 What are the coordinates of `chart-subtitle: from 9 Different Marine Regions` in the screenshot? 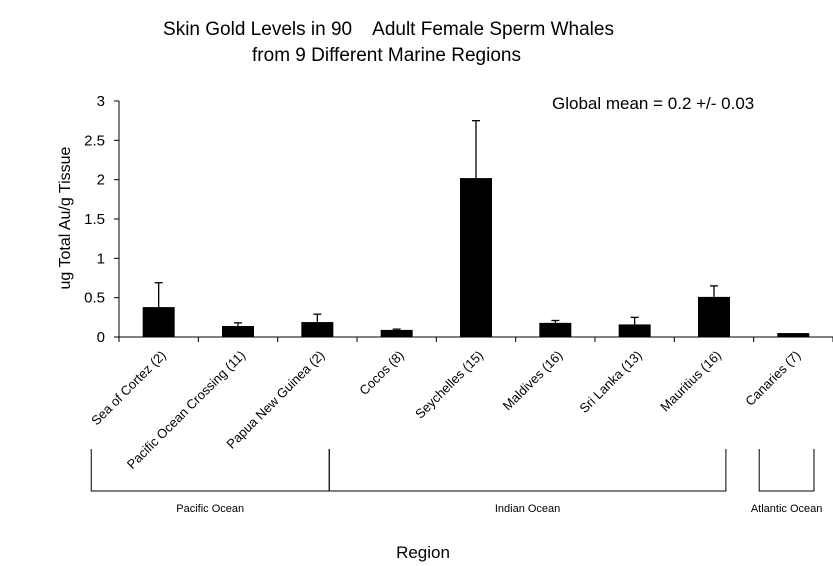 It's located at (386, 55).